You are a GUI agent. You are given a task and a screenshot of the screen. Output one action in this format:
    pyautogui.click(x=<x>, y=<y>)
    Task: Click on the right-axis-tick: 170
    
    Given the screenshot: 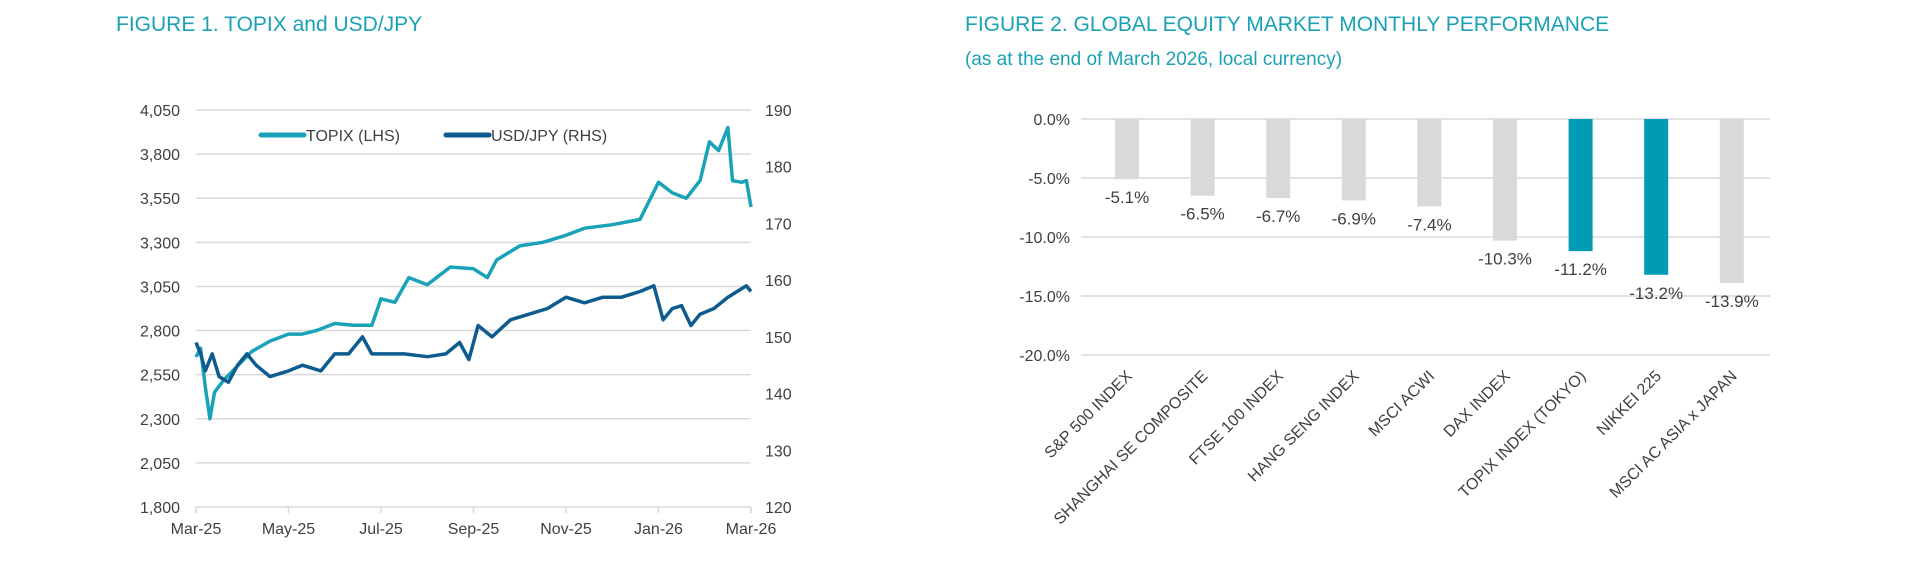 What is the action you would take?
    pyautogui.click(x=778, y=224)
    